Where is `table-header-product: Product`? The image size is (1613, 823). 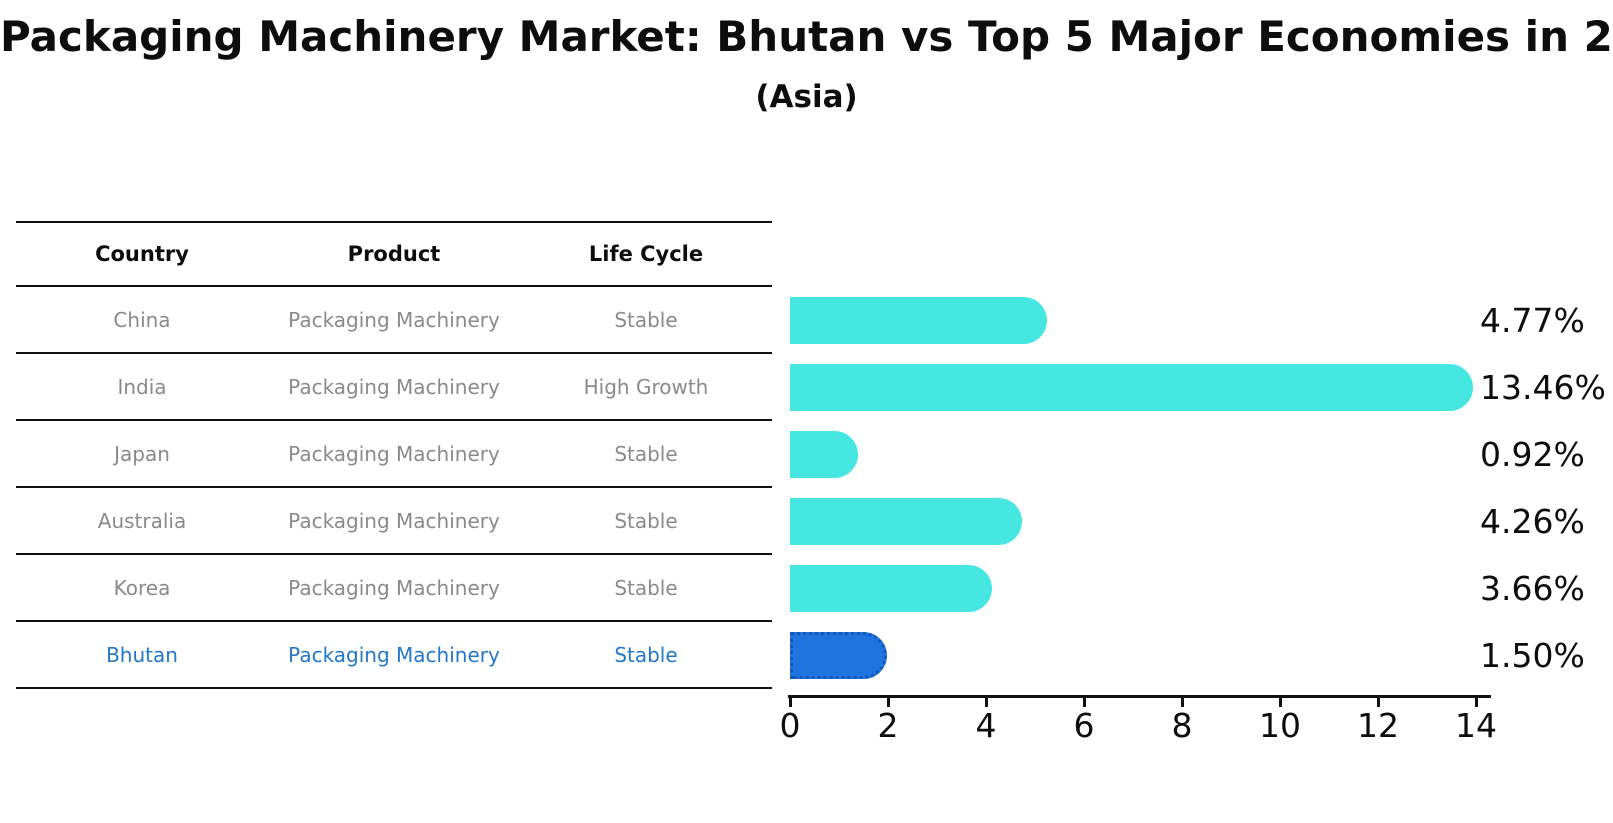
table-header-product: Product is located at coordinates (394, 254).